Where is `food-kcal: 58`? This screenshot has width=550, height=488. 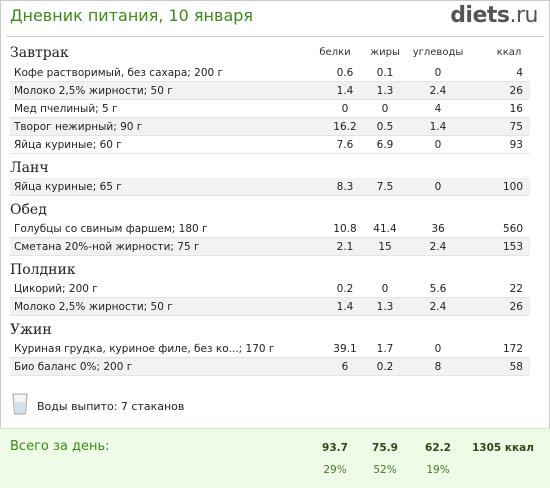
food-kcal: 58 is located at coordinates (516, 367).